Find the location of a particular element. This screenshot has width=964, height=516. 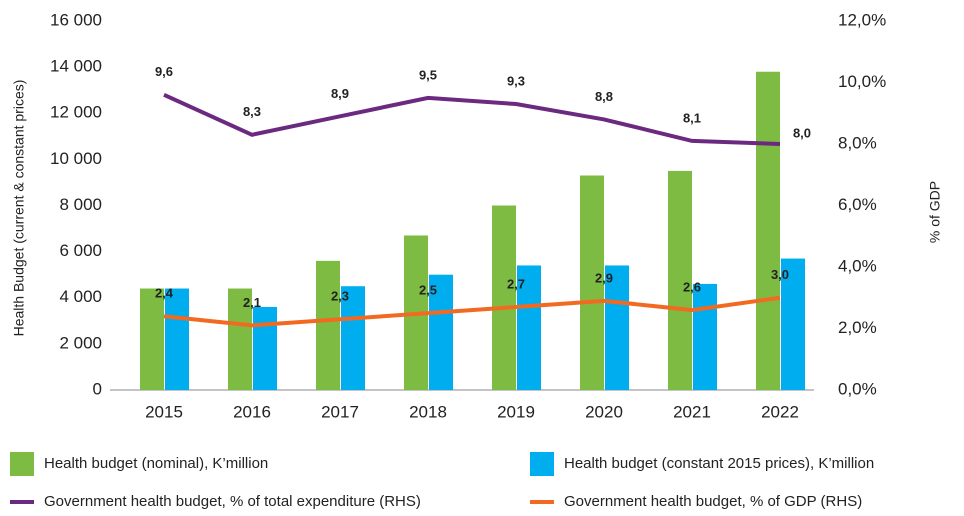

value-label: 9,3 is located at coordinates (516, 80).